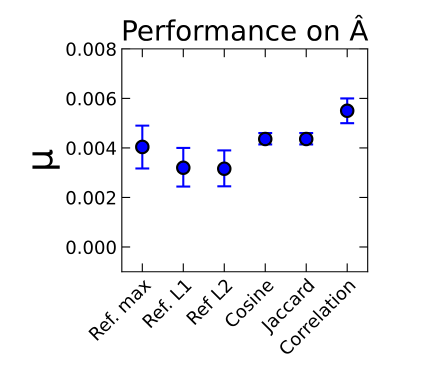  I want to click on y-tick-label: 0.000, so click(91, 247).